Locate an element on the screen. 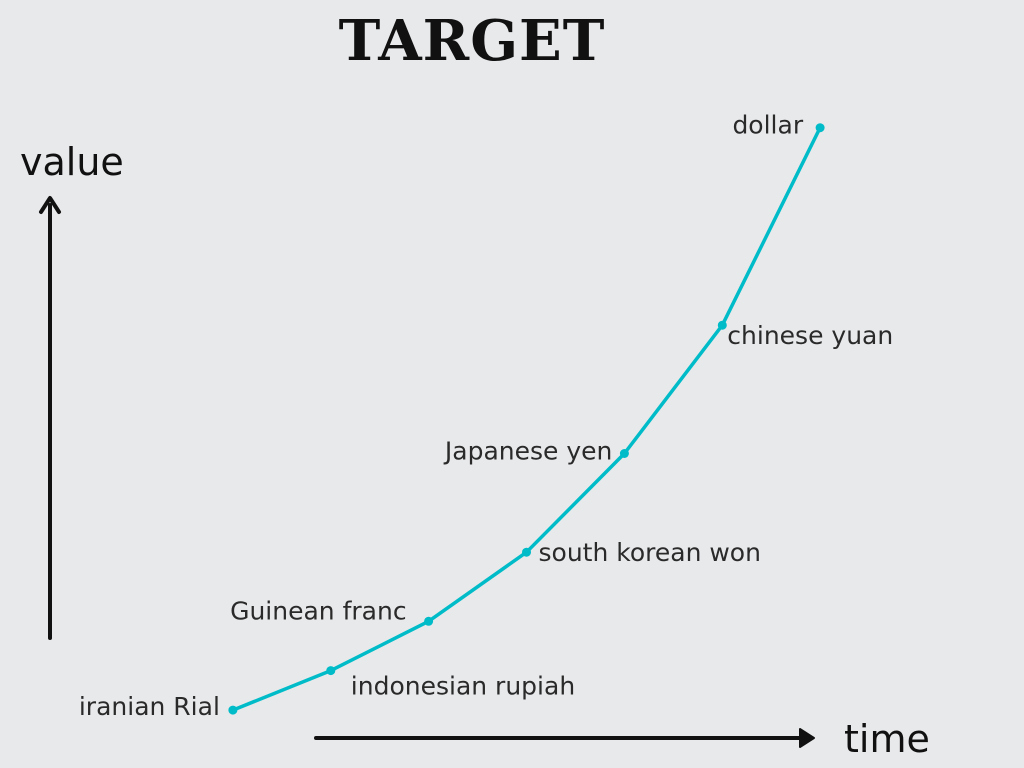 The image size is (1024, 768). data-label: indonesian rupiah is located at coordinates (463, 686).